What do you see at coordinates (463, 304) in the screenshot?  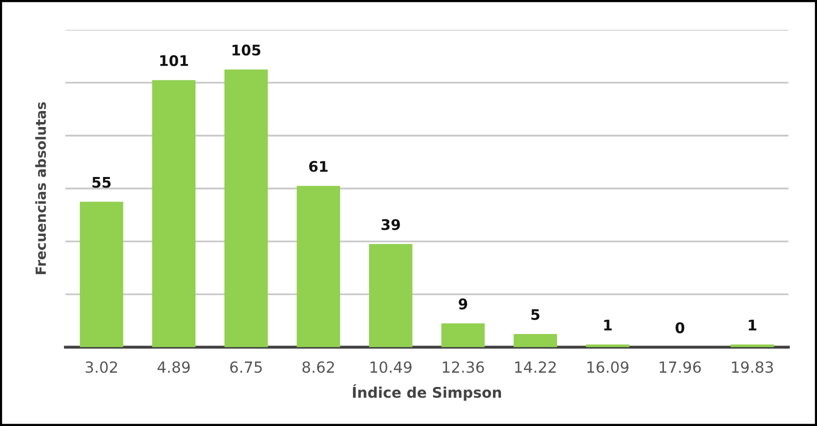 I see `data-label: 9` at bounding box center [463, 304].